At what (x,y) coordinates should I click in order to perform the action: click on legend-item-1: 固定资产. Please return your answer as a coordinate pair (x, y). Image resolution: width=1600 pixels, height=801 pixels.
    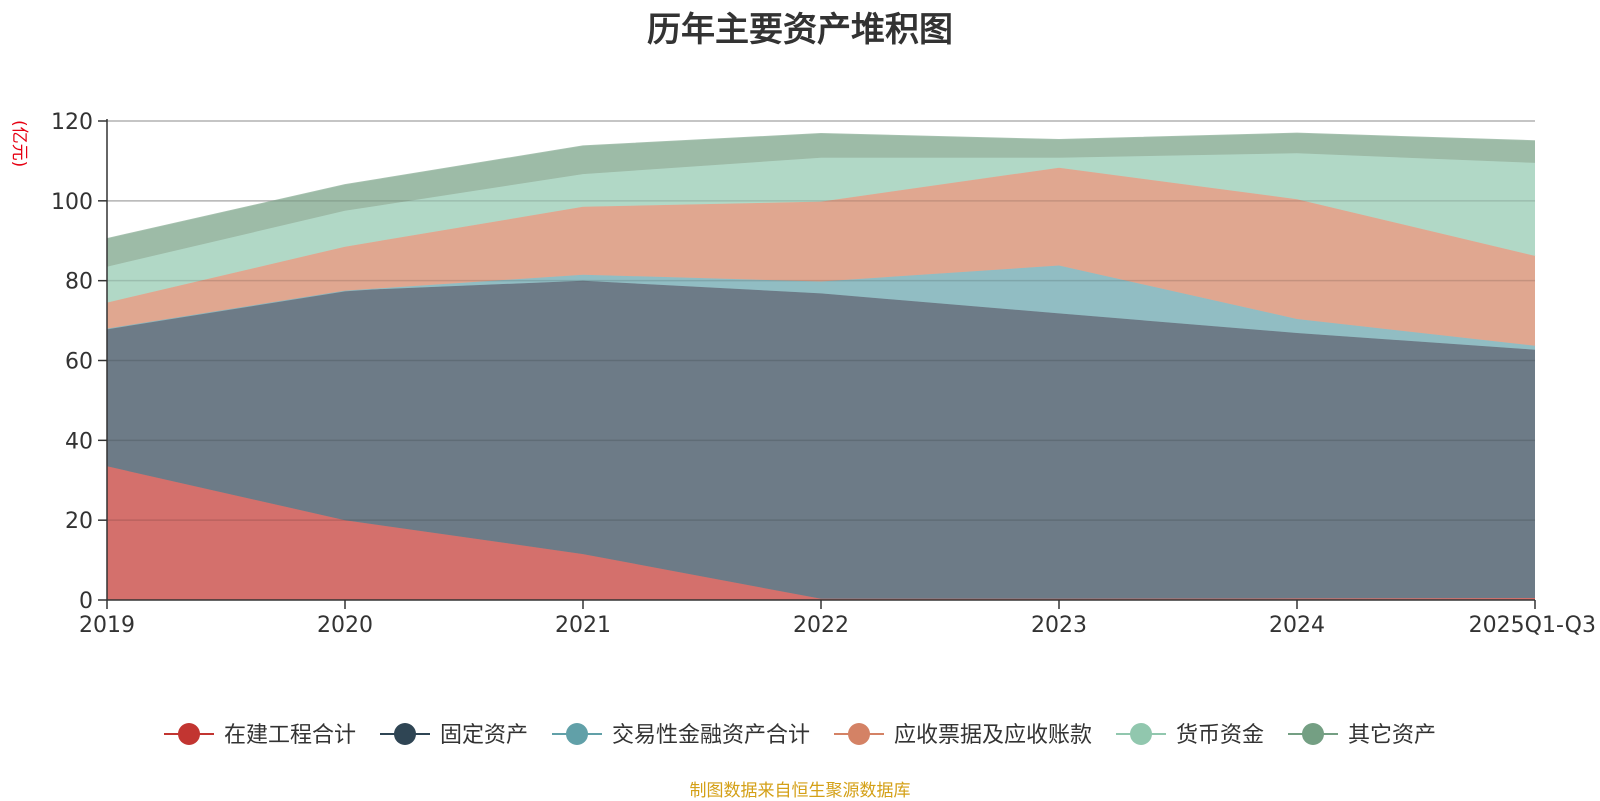
    Looking at the image, I should click on (454, 735).